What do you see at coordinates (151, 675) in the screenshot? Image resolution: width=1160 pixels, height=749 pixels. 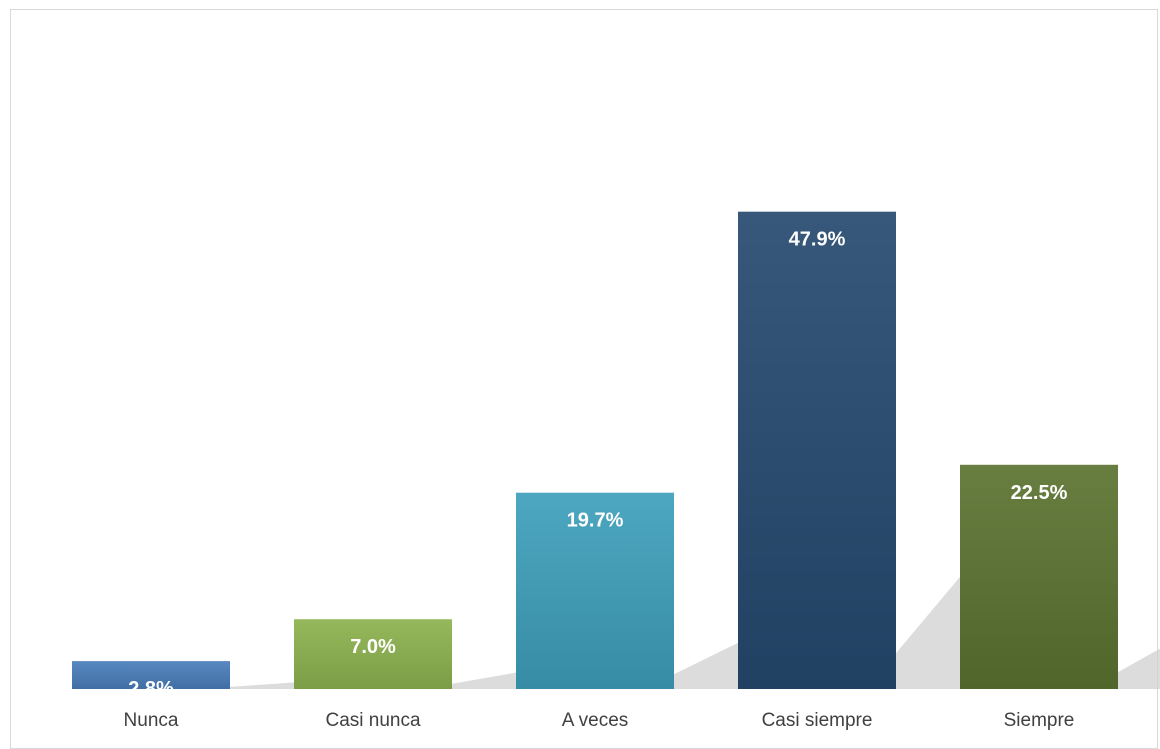 I see `bar-nunca` at bounding box center [151, 675].